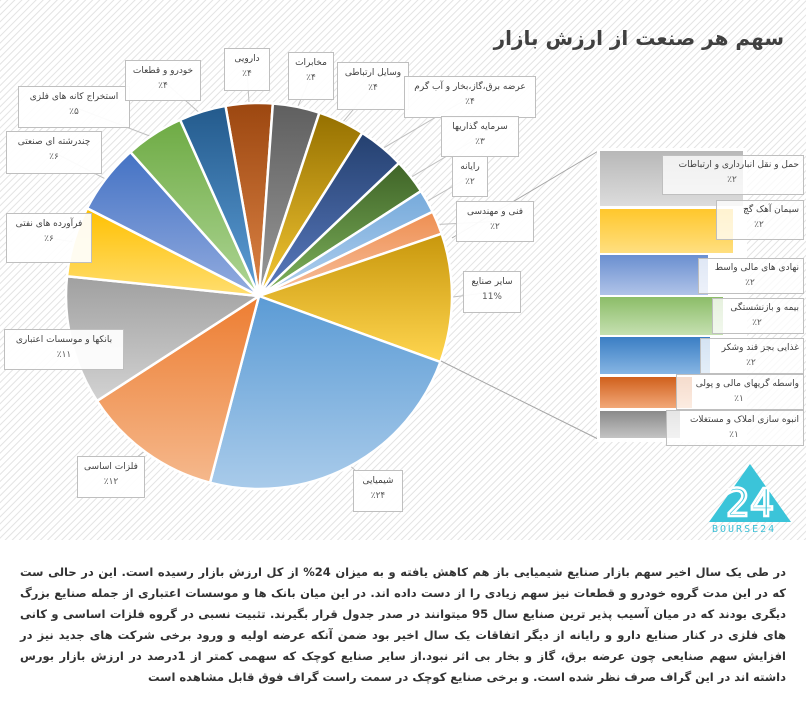 The image size is (806, 703). What do you see at coordinates (760, 348) in the screenshot?
I see `bar-data-label-name: غذایی بجز قند وشکر` at bounding box center [760, 348].